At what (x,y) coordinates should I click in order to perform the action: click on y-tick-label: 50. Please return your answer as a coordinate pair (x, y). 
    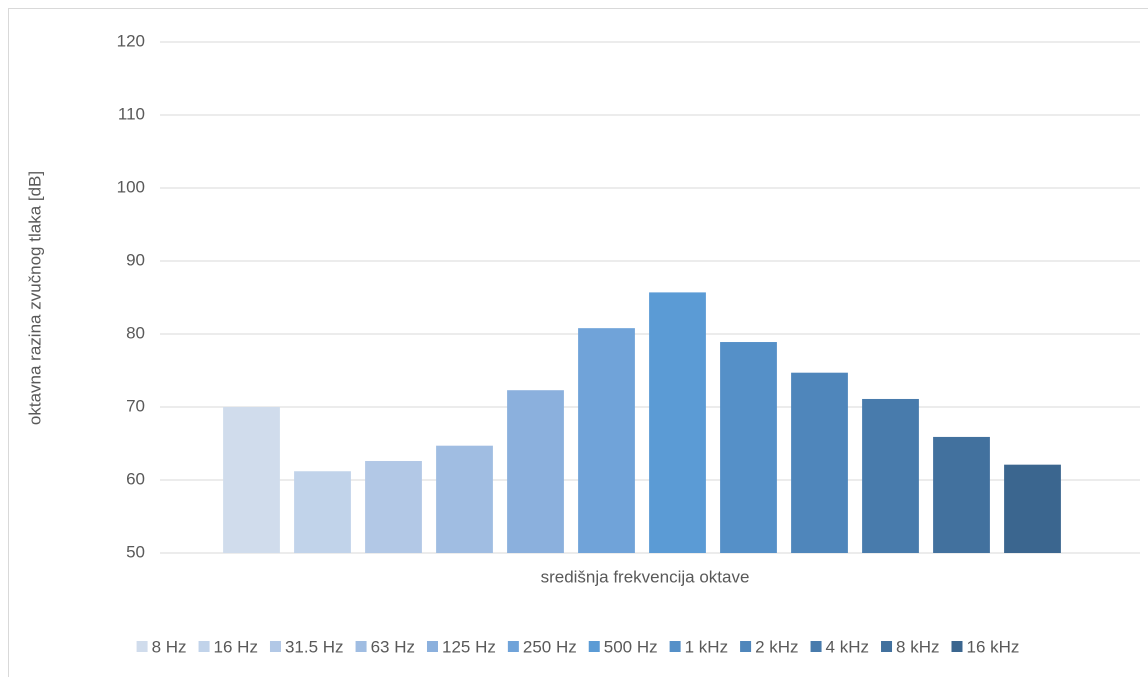
    Looking at the image, I should click on (135, 551).